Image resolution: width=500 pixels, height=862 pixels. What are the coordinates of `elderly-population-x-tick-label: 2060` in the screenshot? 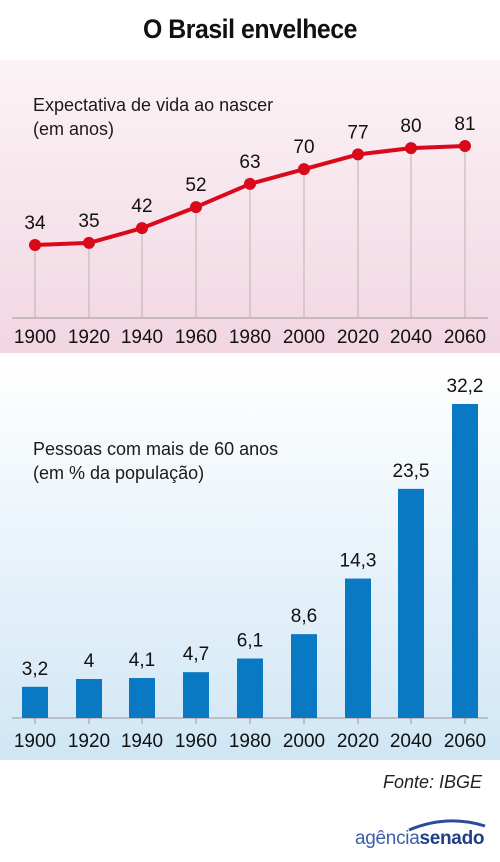 It's located at (465, 741).